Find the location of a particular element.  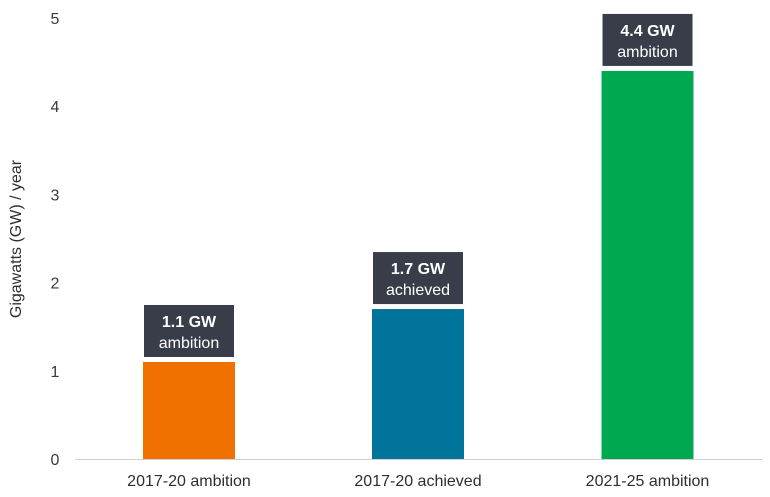

x-tick-label: 2017-20 achieved is located at coordinates (417, 481).